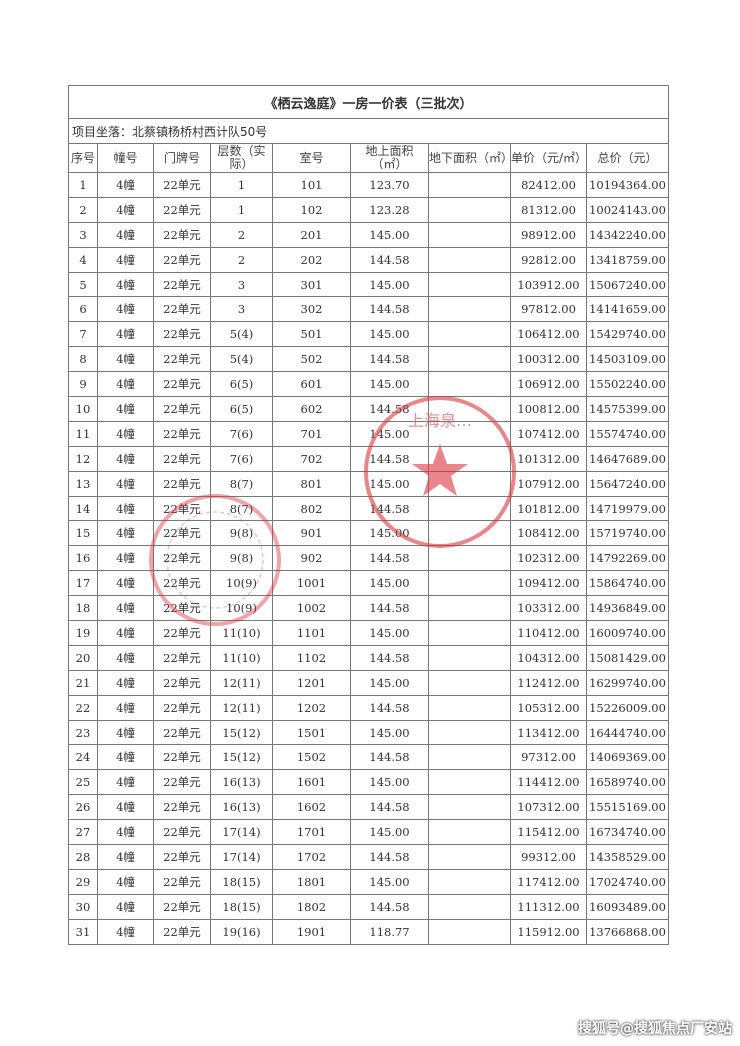 Image resolution: width=740 pixels, height=1046 pixels. I want to click on room-cell: 602, so click(311, 409).